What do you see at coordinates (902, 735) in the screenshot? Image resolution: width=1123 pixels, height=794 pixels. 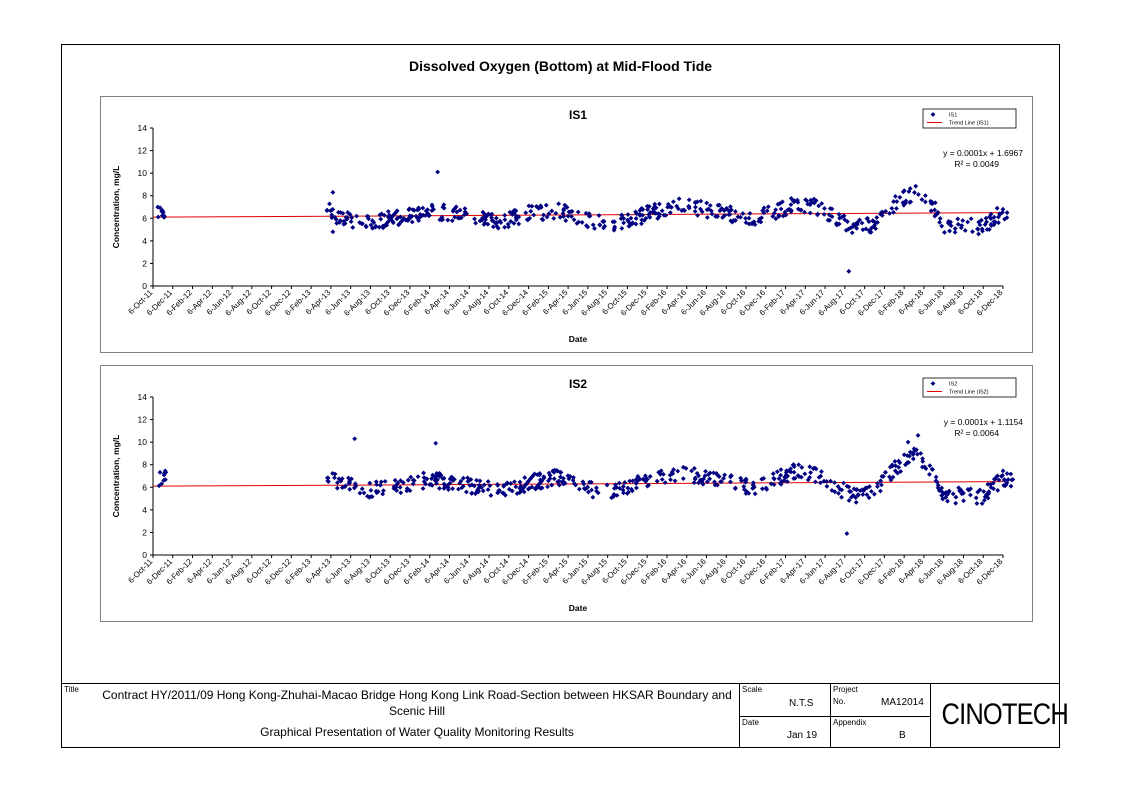 I see `appendix-value: B` at bounding box center [902, 735].